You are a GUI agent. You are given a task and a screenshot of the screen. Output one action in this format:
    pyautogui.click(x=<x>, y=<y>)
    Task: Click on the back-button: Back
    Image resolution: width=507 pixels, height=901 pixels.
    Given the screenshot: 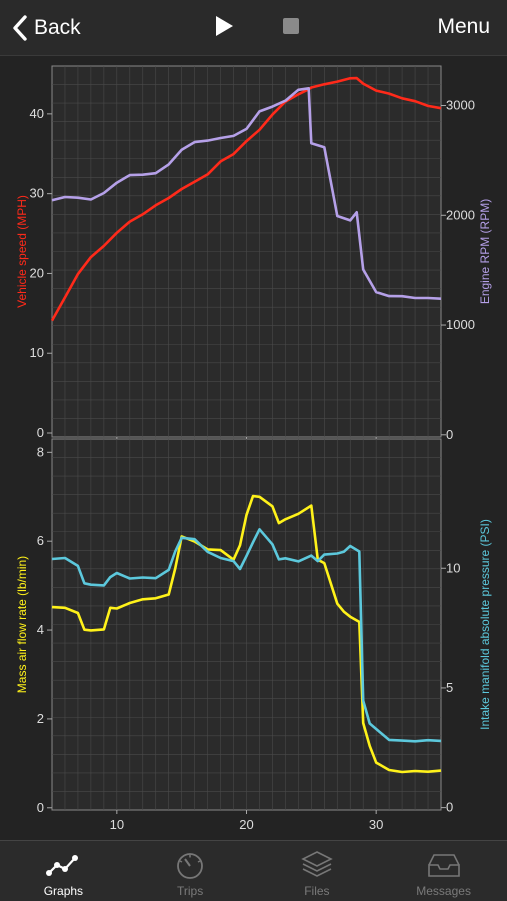 What is the action you would take?
    pyautogui.click(x=46, y=28)
    